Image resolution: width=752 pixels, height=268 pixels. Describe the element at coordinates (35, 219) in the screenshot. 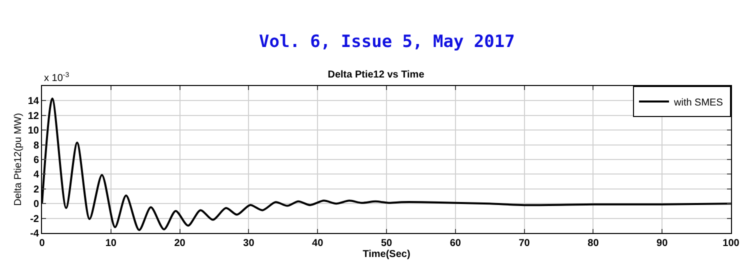

I see `y-tick-label: -2` at that location.